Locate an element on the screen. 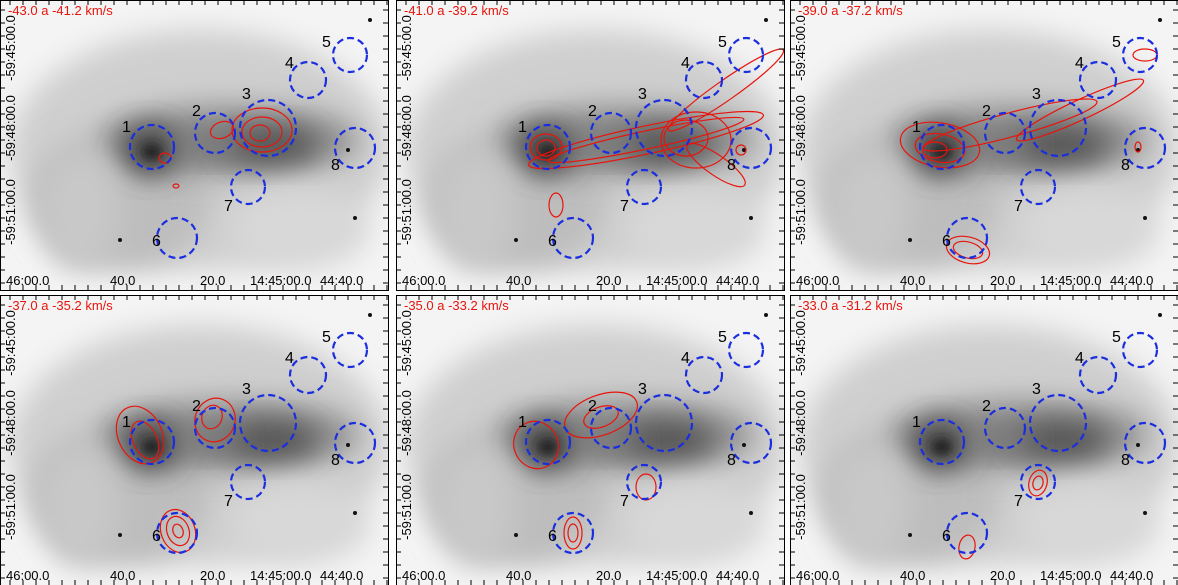  region-label: 6 is located at coordinates (552, 241).